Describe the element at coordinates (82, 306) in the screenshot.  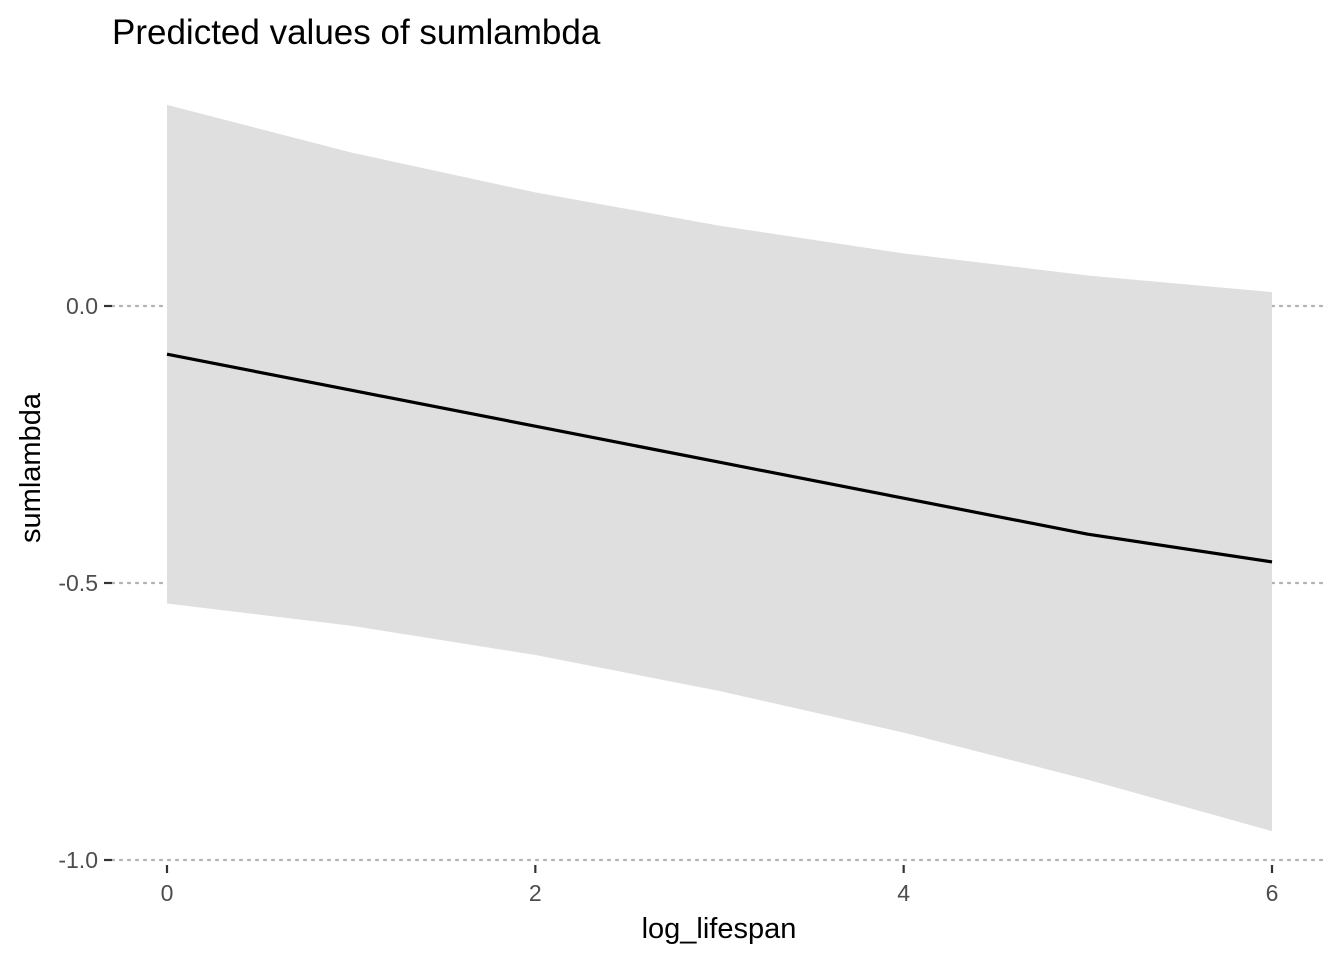
I see `y-tick-label-0: 0.0` at that location.